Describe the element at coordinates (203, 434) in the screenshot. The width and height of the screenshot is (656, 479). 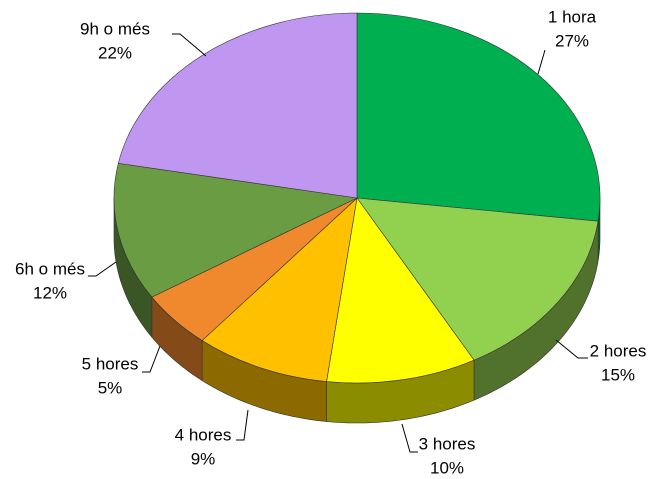
I see `slice-label: 4 hores` at that location.